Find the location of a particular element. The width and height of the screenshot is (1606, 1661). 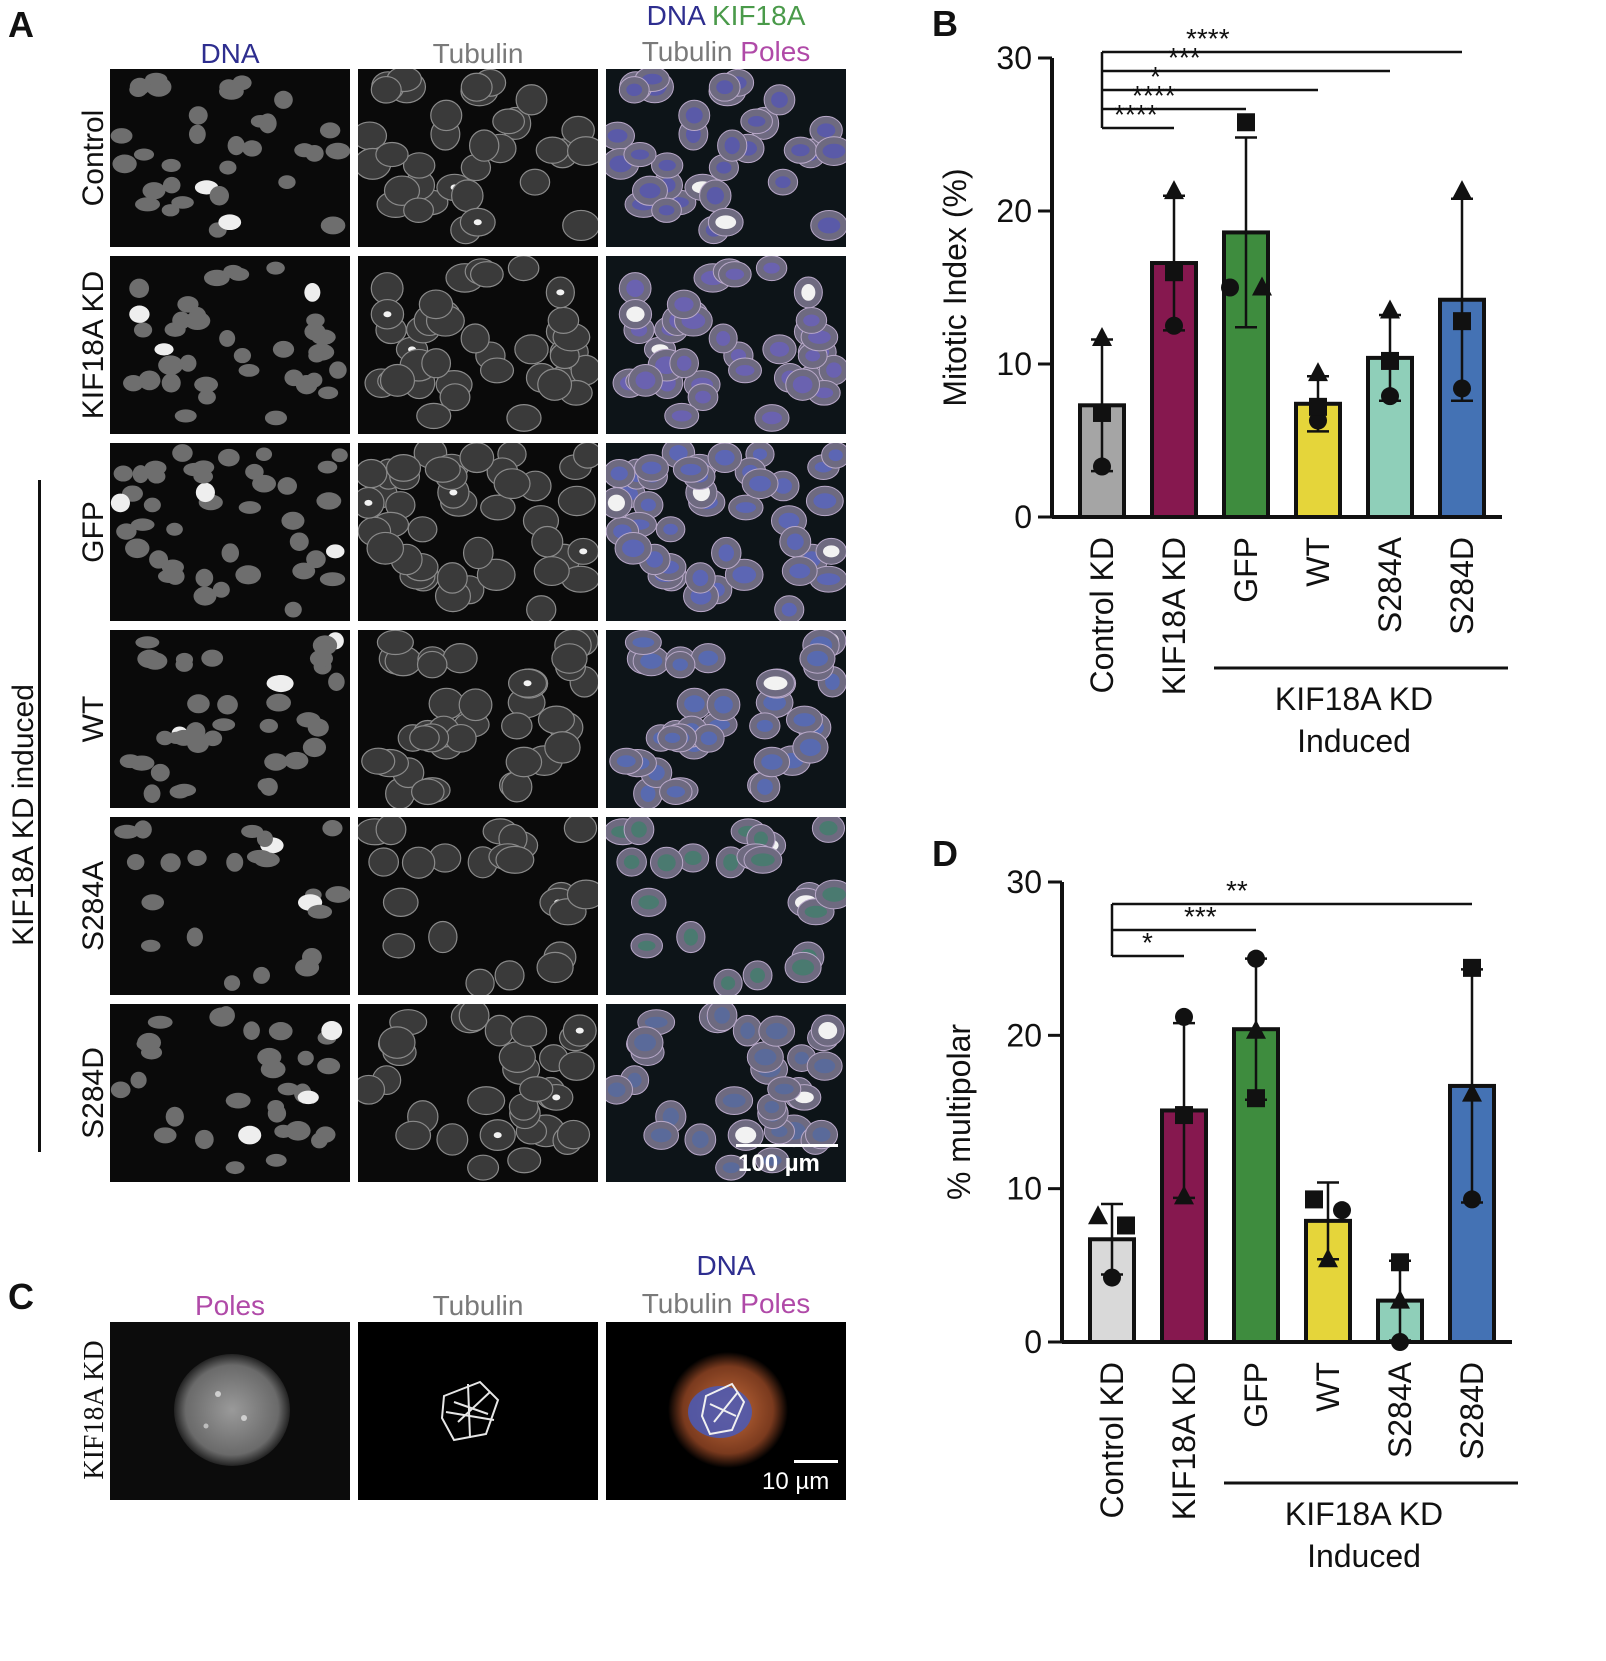

panel-c-poles-header: Poles is located at coordinates (230, 1305).